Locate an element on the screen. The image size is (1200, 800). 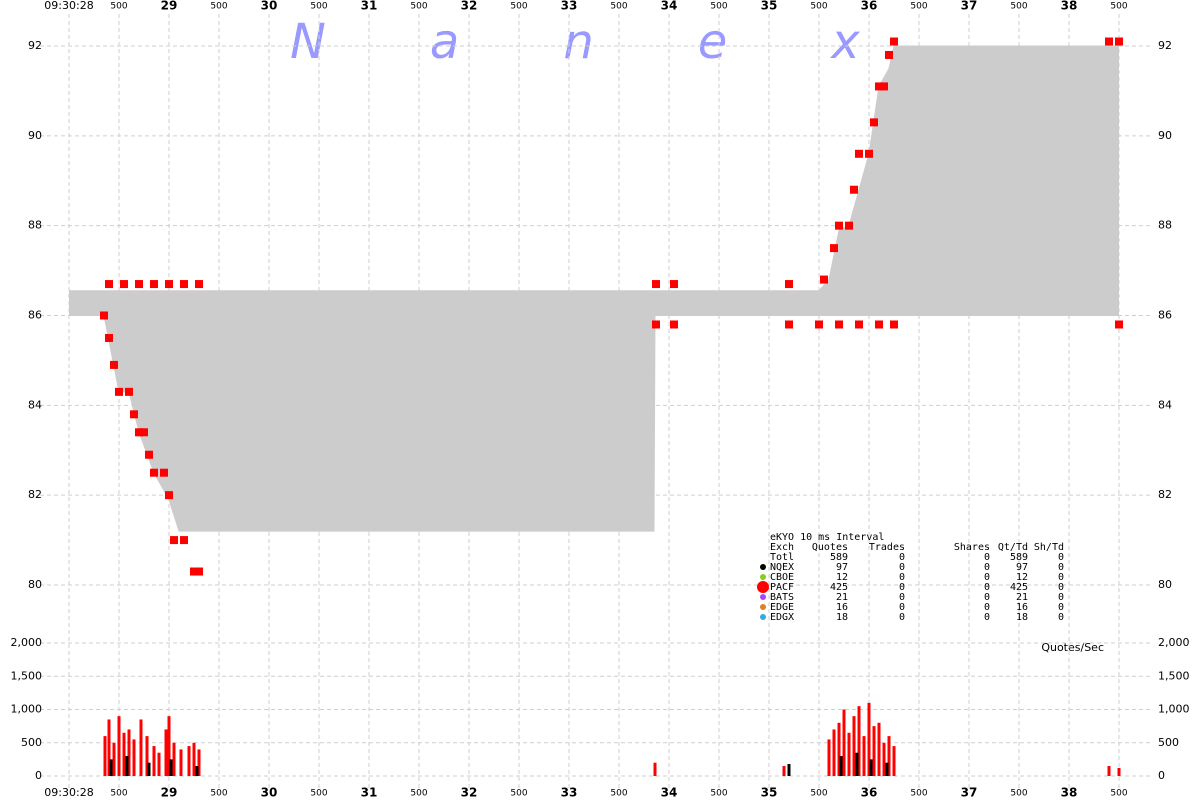
y2-tick-label: 500 is located at coordinates (31, 742).